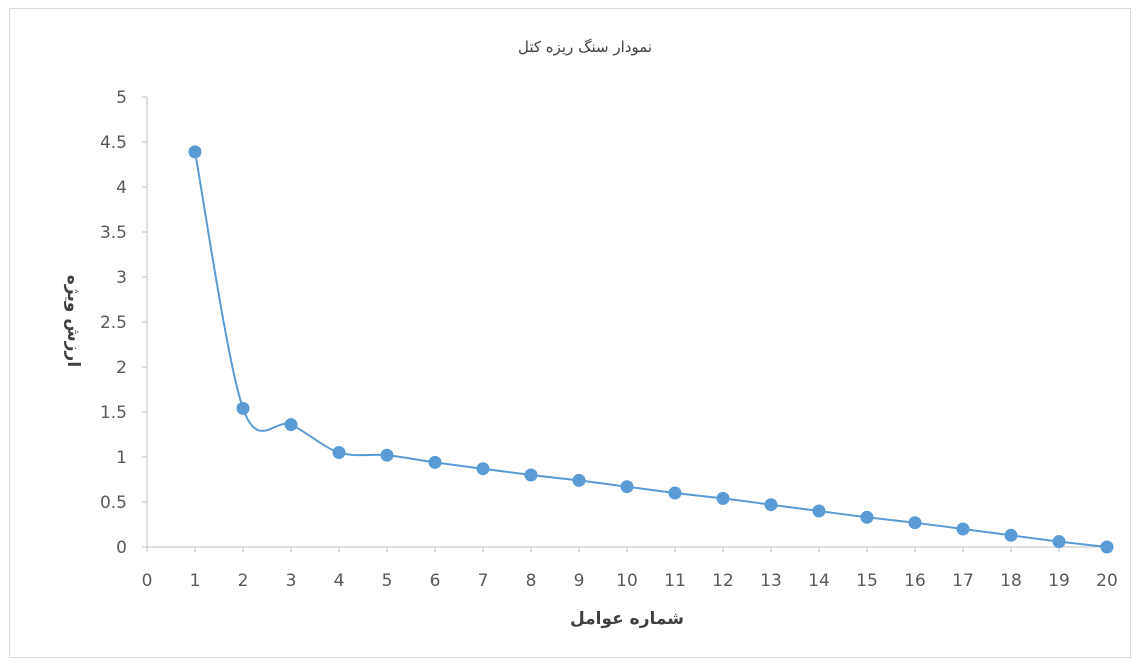 The height and width of the screenshot is (668, 1142). I want to click on x-tick-label: 0, so click(147, 581).